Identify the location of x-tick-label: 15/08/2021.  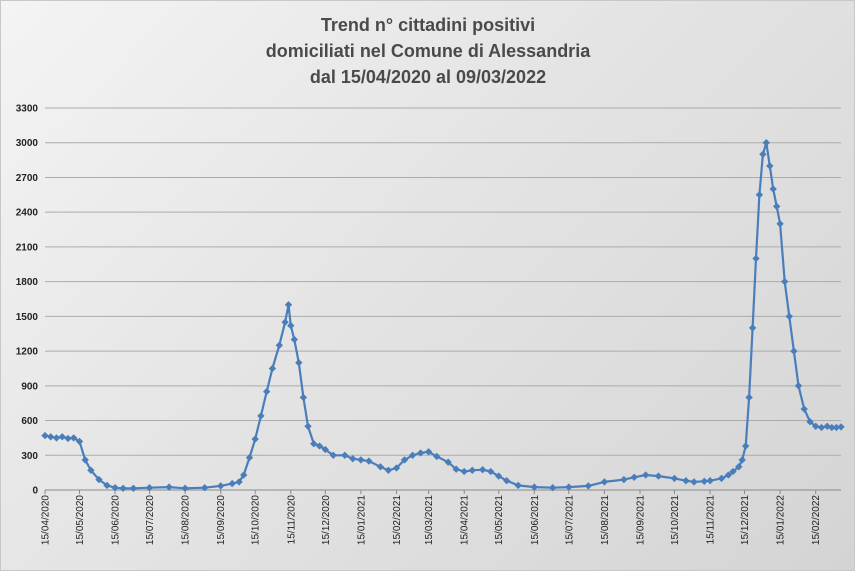
(605, 520).